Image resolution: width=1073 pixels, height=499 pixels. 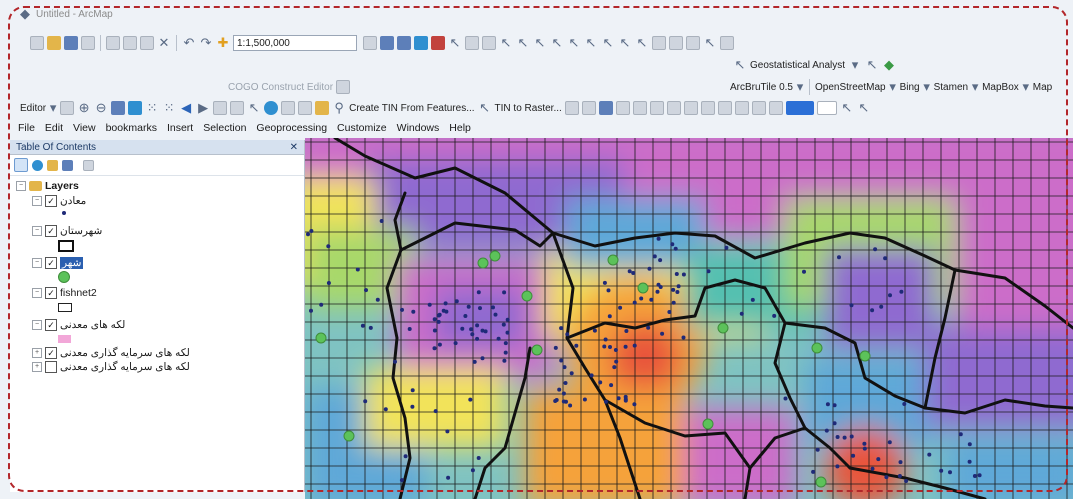 I want to click on basemap-item-arcbrutile: ArcBruTile 0.5, so click(x=761, y=87).